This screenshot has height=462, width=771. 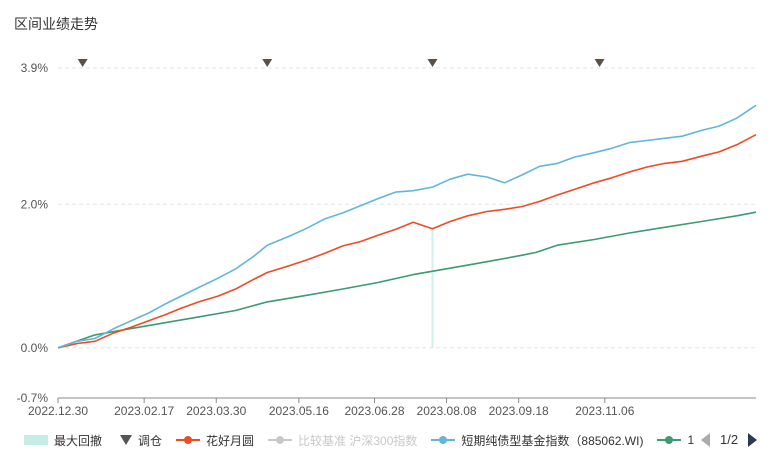 I want to click on legend-label-benchmark: 比较基准 沪深300指数, so click(x=358, y=440).